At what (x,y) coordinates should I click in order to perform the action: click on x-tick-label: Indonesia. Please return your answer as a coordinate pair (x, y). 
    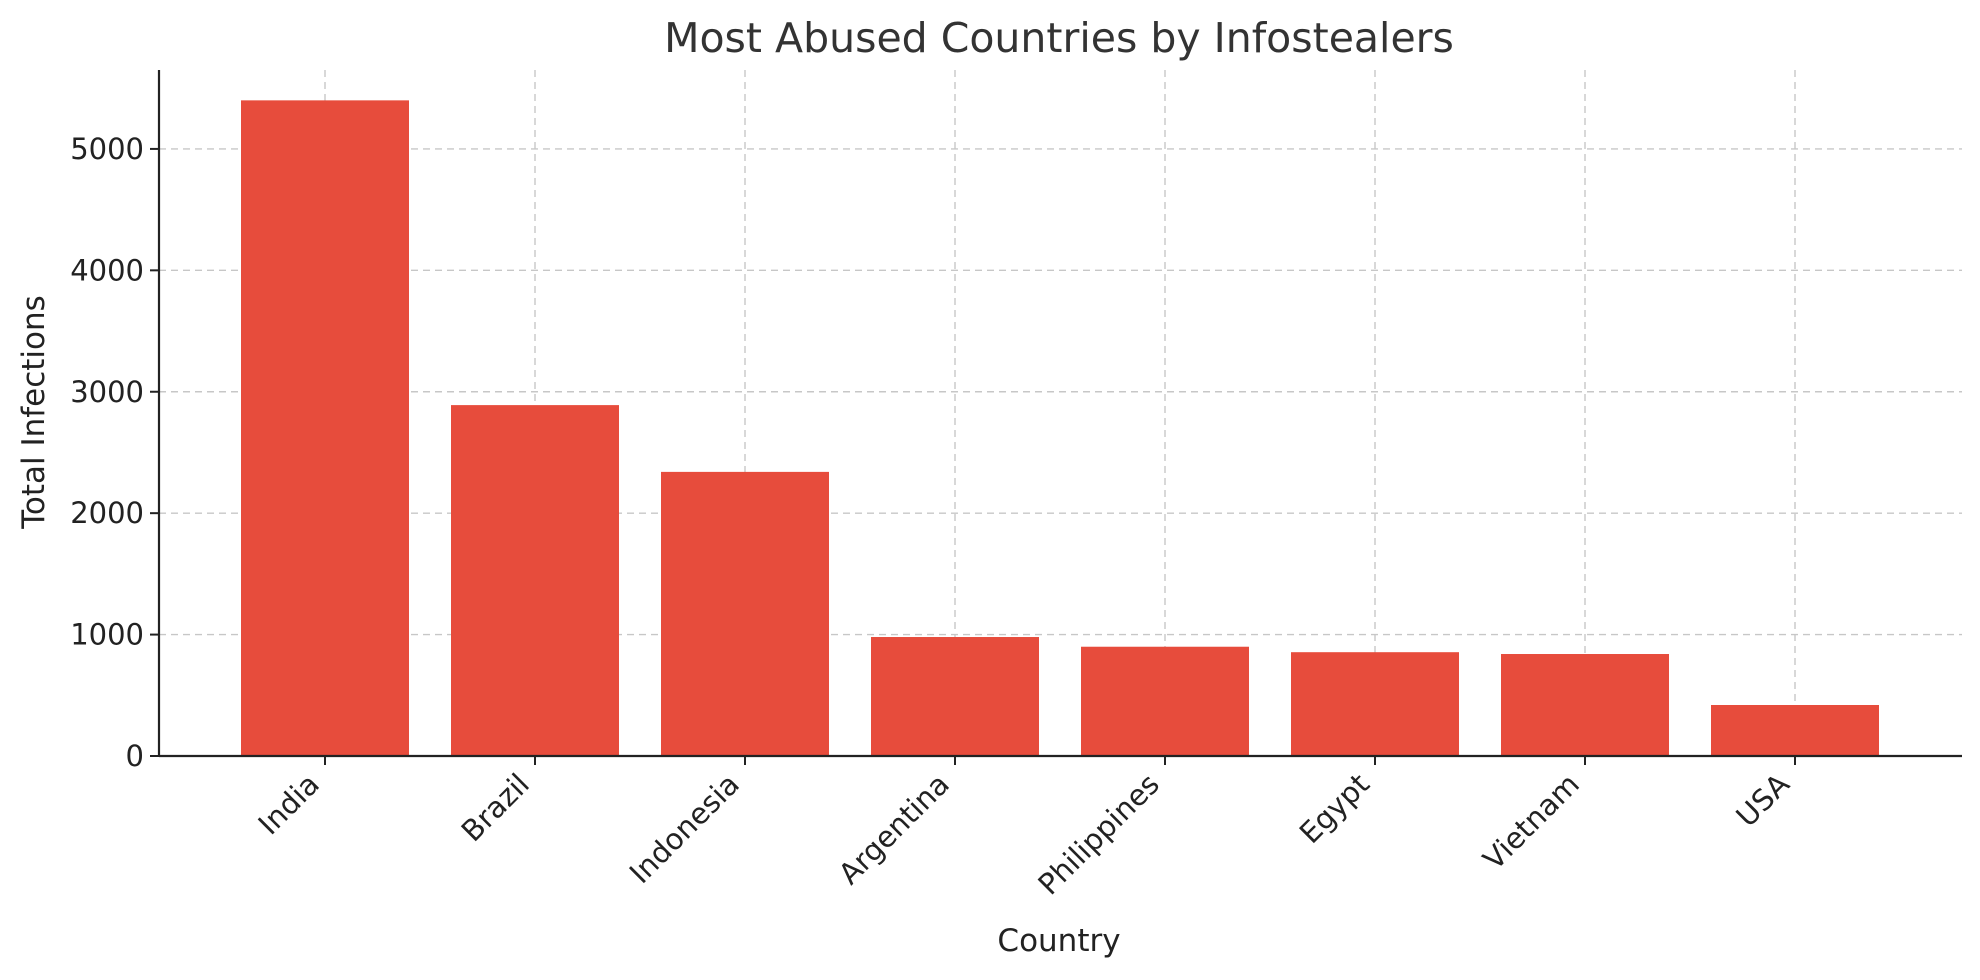
    Looking at the image, I should click on (684, 828).